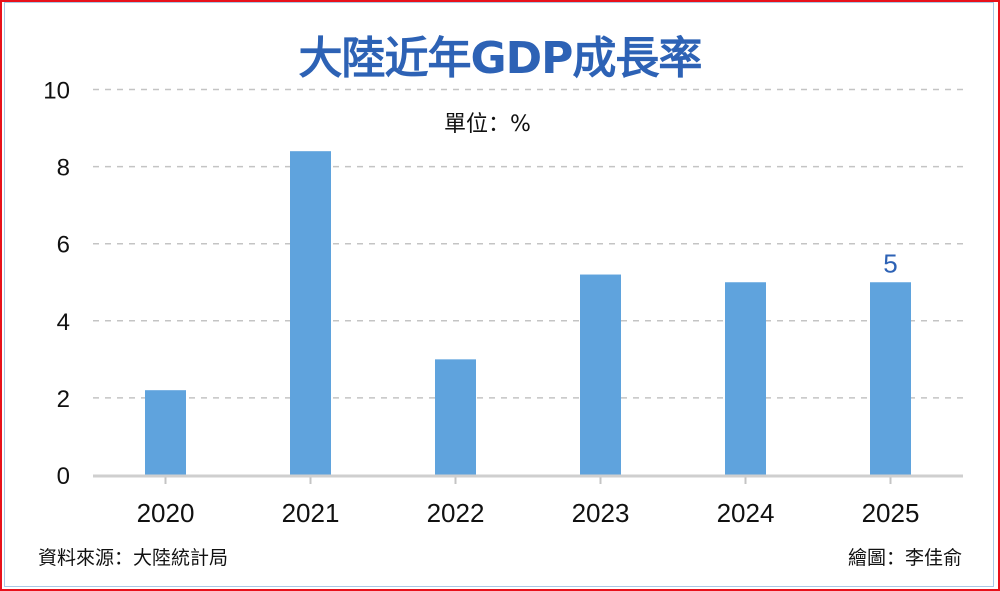 Image resolution: width=1000 pixels, height=591 pixels. I want to click on data-label: 5, so click(890, 263).